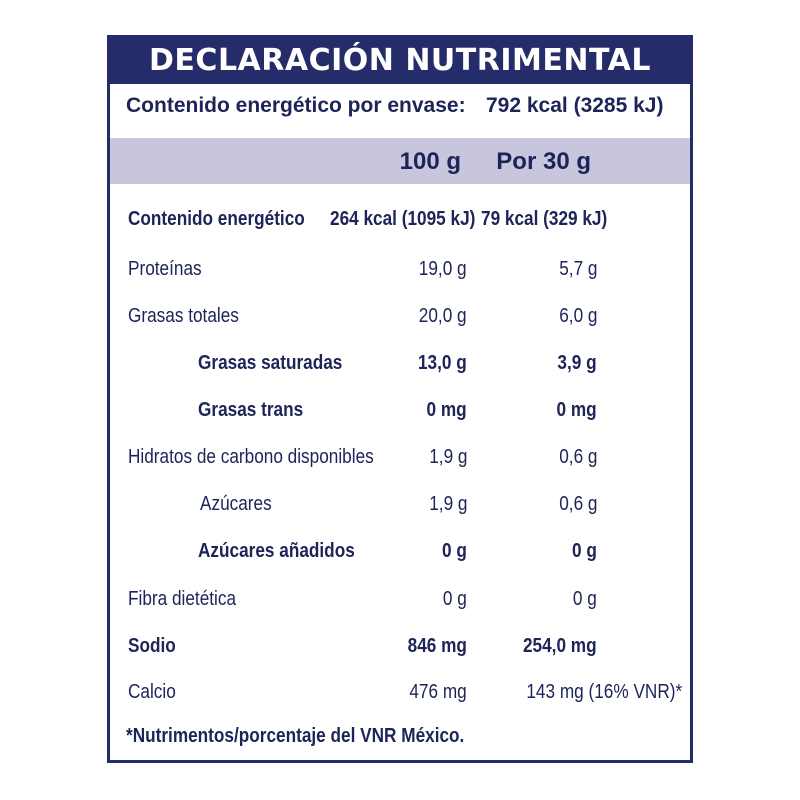 The width and height of the screenshot is (800, 800). I want to click on row-name: Grasas trans, so click(251, 410).